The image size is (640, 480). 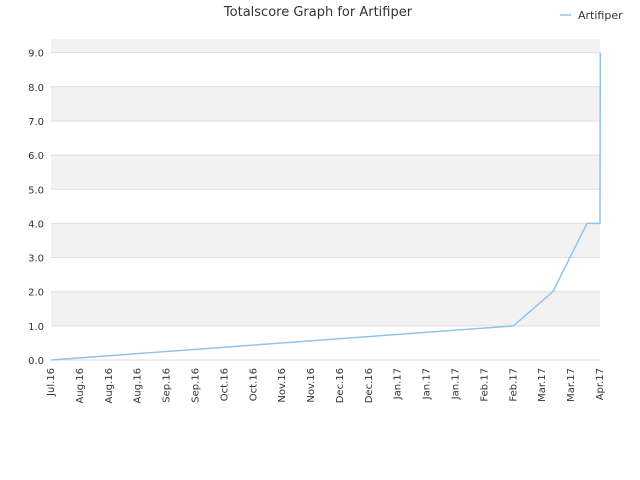 I want to click on y-tick-label: 1.0, so click(x=36, y=327).